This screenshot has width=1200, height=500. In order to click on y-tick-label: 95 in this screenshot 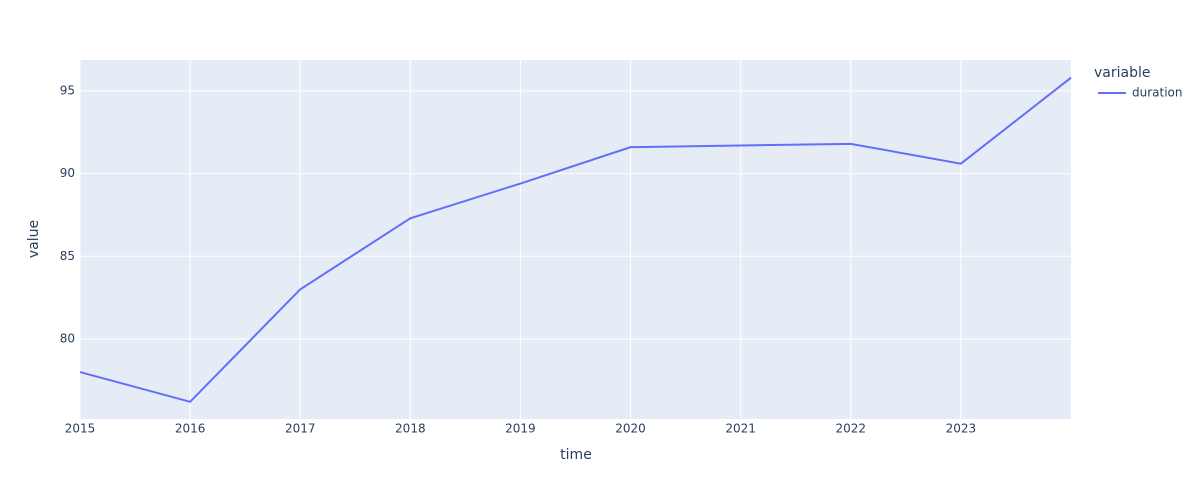, I will do `click(67, 90)`.